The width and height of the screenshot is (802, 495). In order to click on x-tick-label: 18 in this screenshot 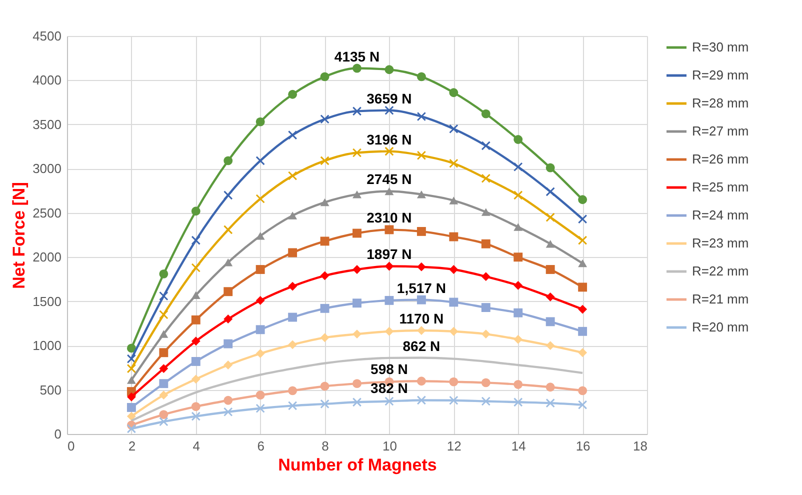, I will do `click(640, 446)`.